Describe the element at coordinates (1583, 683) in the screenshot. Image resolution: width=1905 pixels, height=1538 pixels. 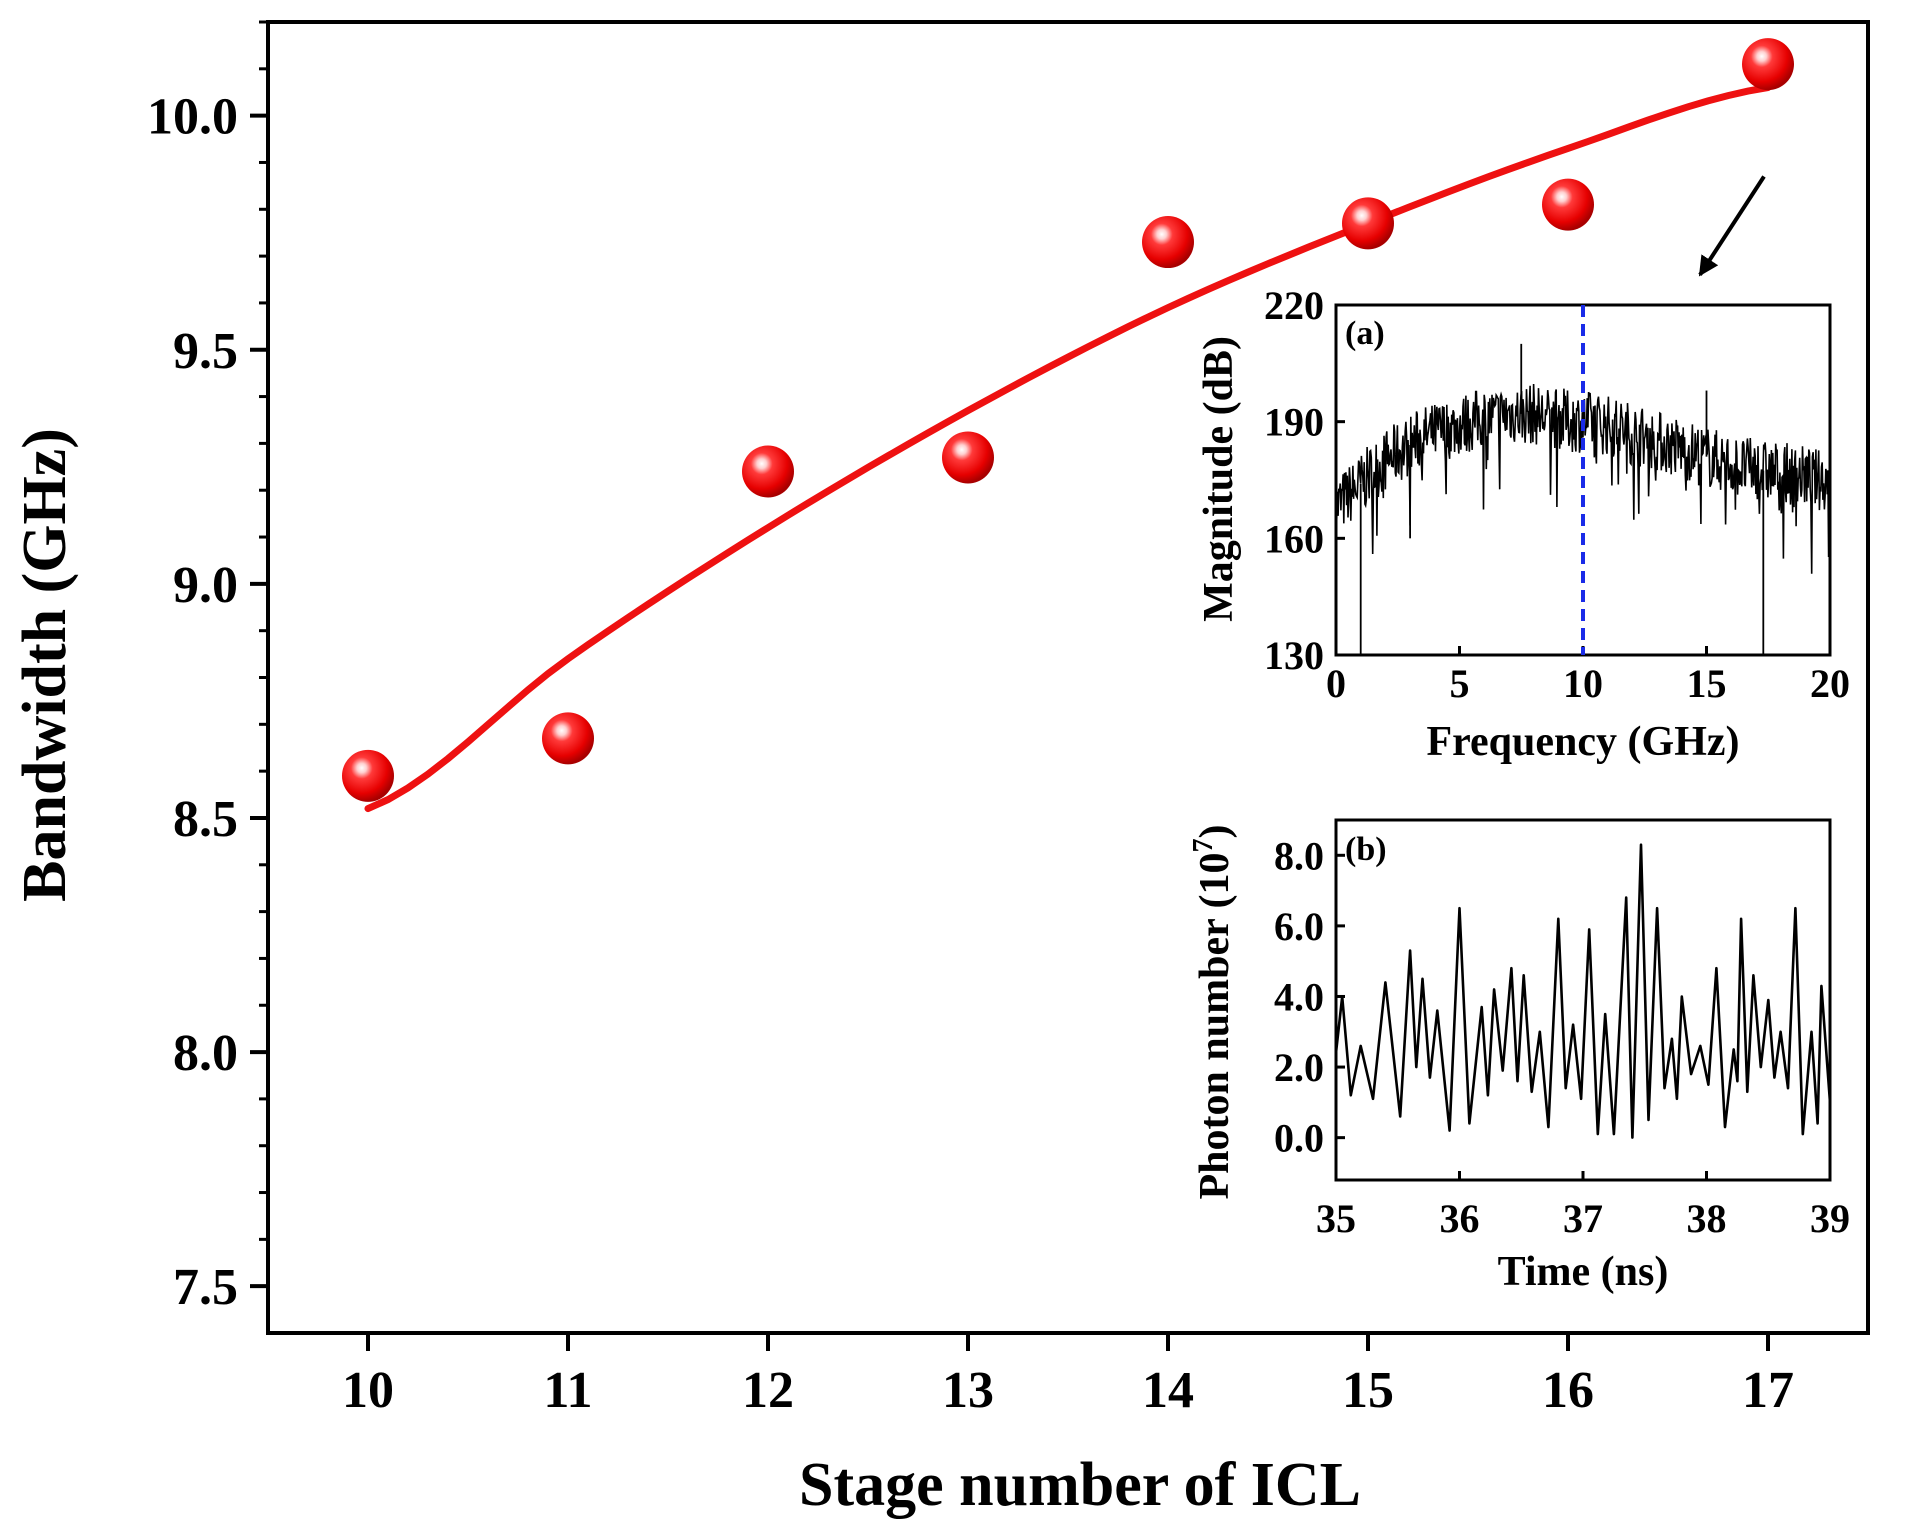
I see `inset-a-x-tick-label: 10` at that location.